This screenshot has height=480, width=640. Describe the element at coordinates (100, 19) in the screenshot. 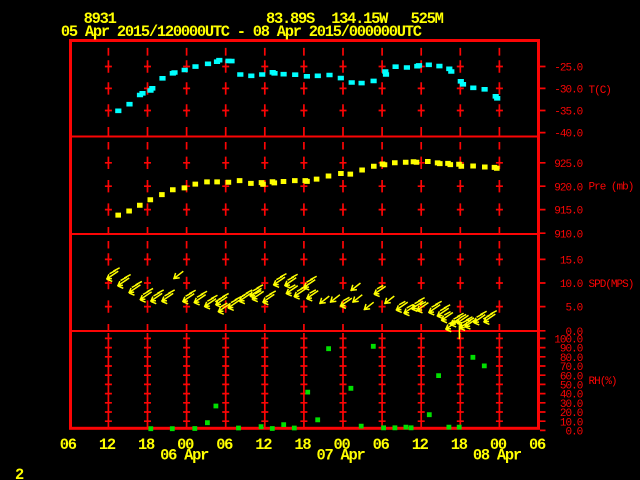

I see `svg-text: 8931` at that location.